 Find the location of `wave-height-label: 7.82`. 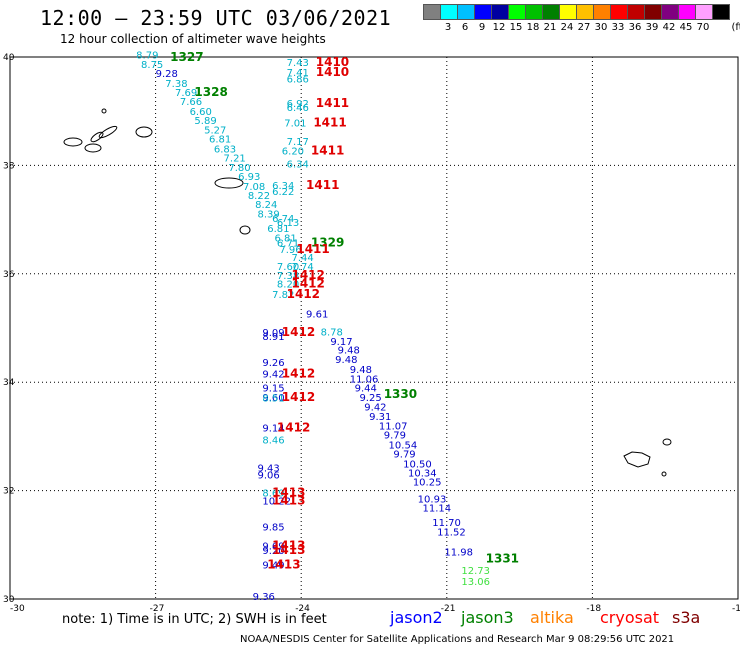

wave-height-label: 7.82 is located at coordinates (283, 295).